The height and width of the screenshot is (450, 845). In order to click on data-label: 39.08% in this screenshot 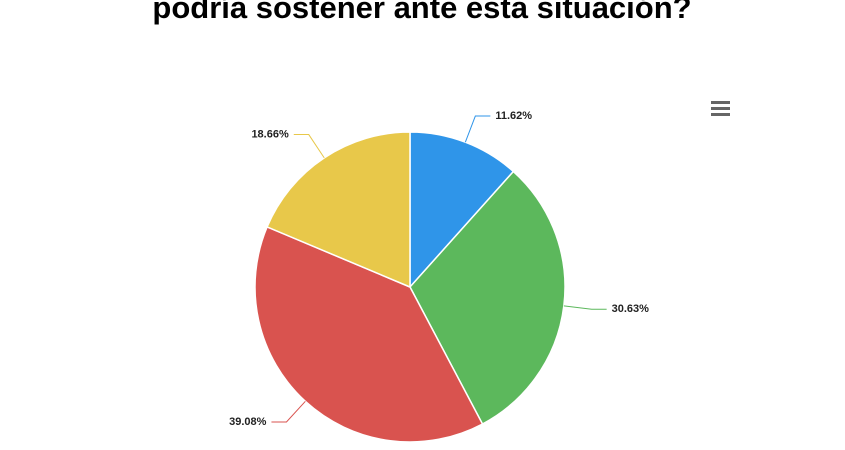, I will do `click(248, 422)`.